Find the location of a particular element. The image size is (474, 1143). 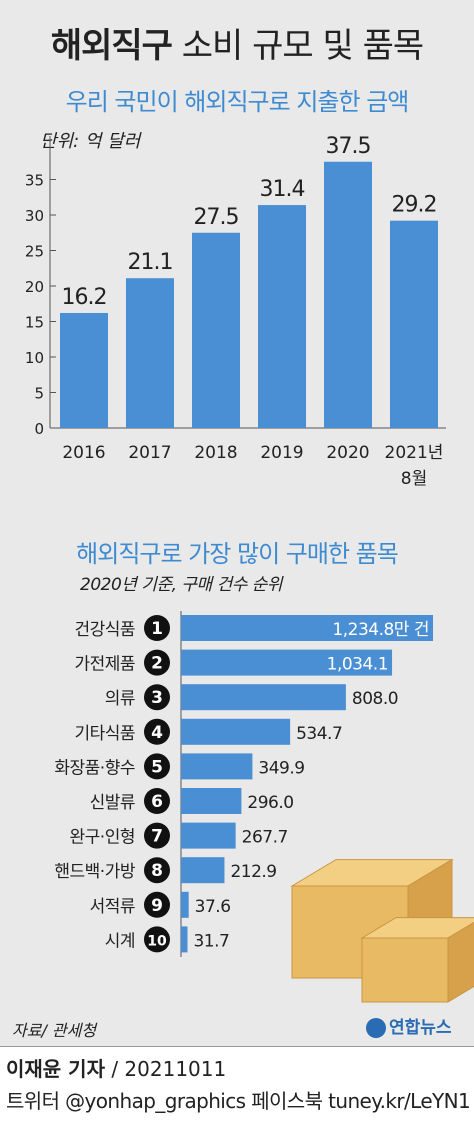

y-tick-label: 15 is located at coordinates (34, 323).